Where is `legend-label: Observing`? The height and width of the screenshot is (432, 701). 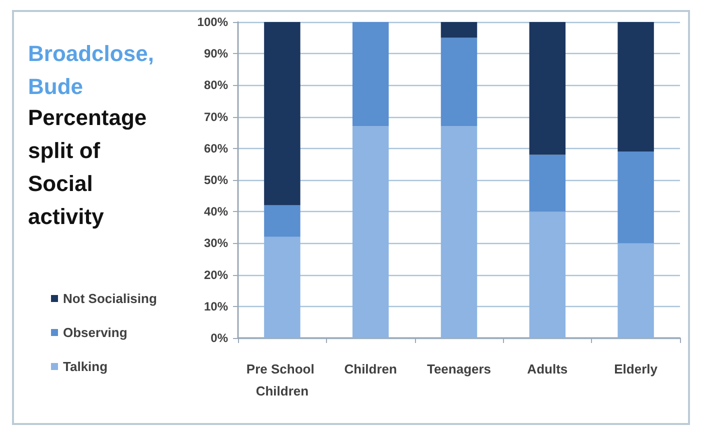 legend-label: Observing is located at coordinates (95, 332).